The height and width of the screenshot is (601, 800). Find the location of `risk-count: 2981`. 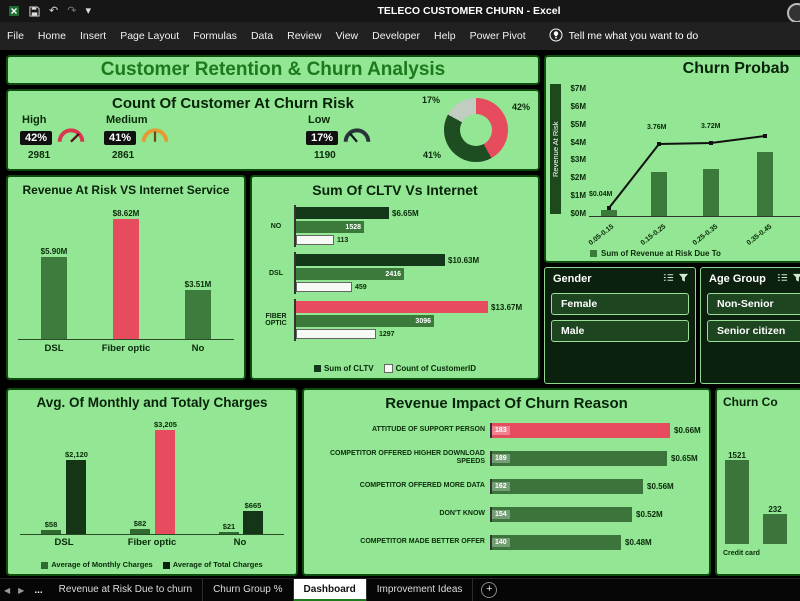

risk-count: 2981 is located at coordinates (39, 155).